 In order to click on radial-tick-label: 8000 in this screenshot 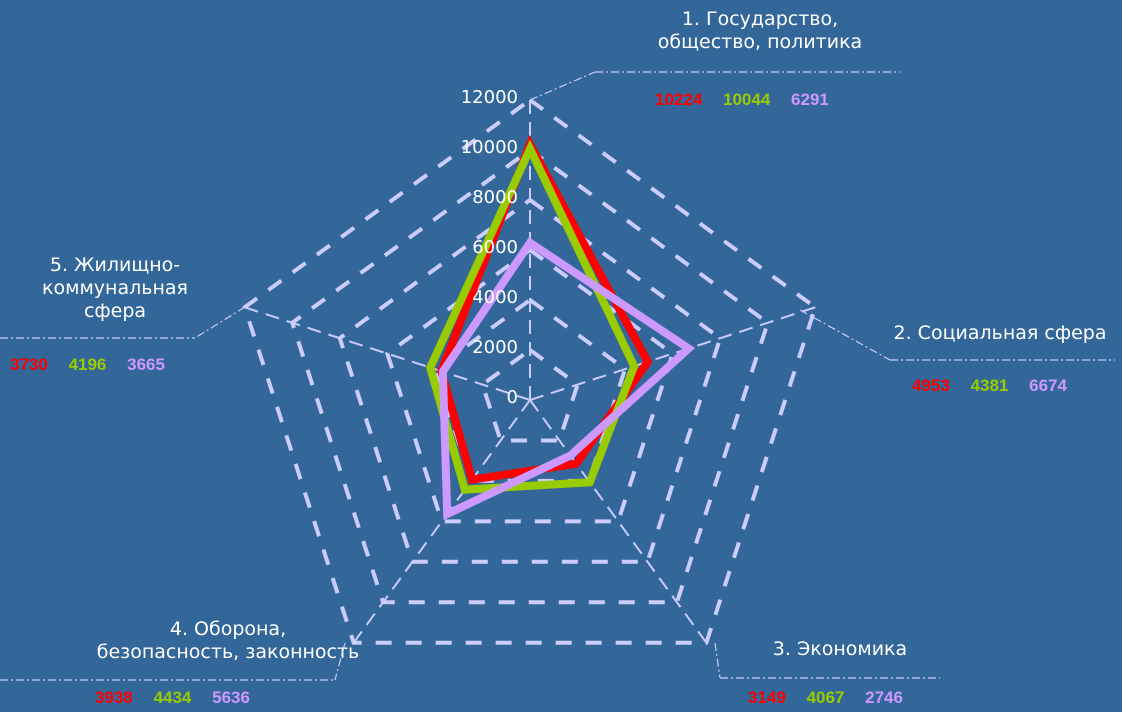, I will do `click(495, 197)`.